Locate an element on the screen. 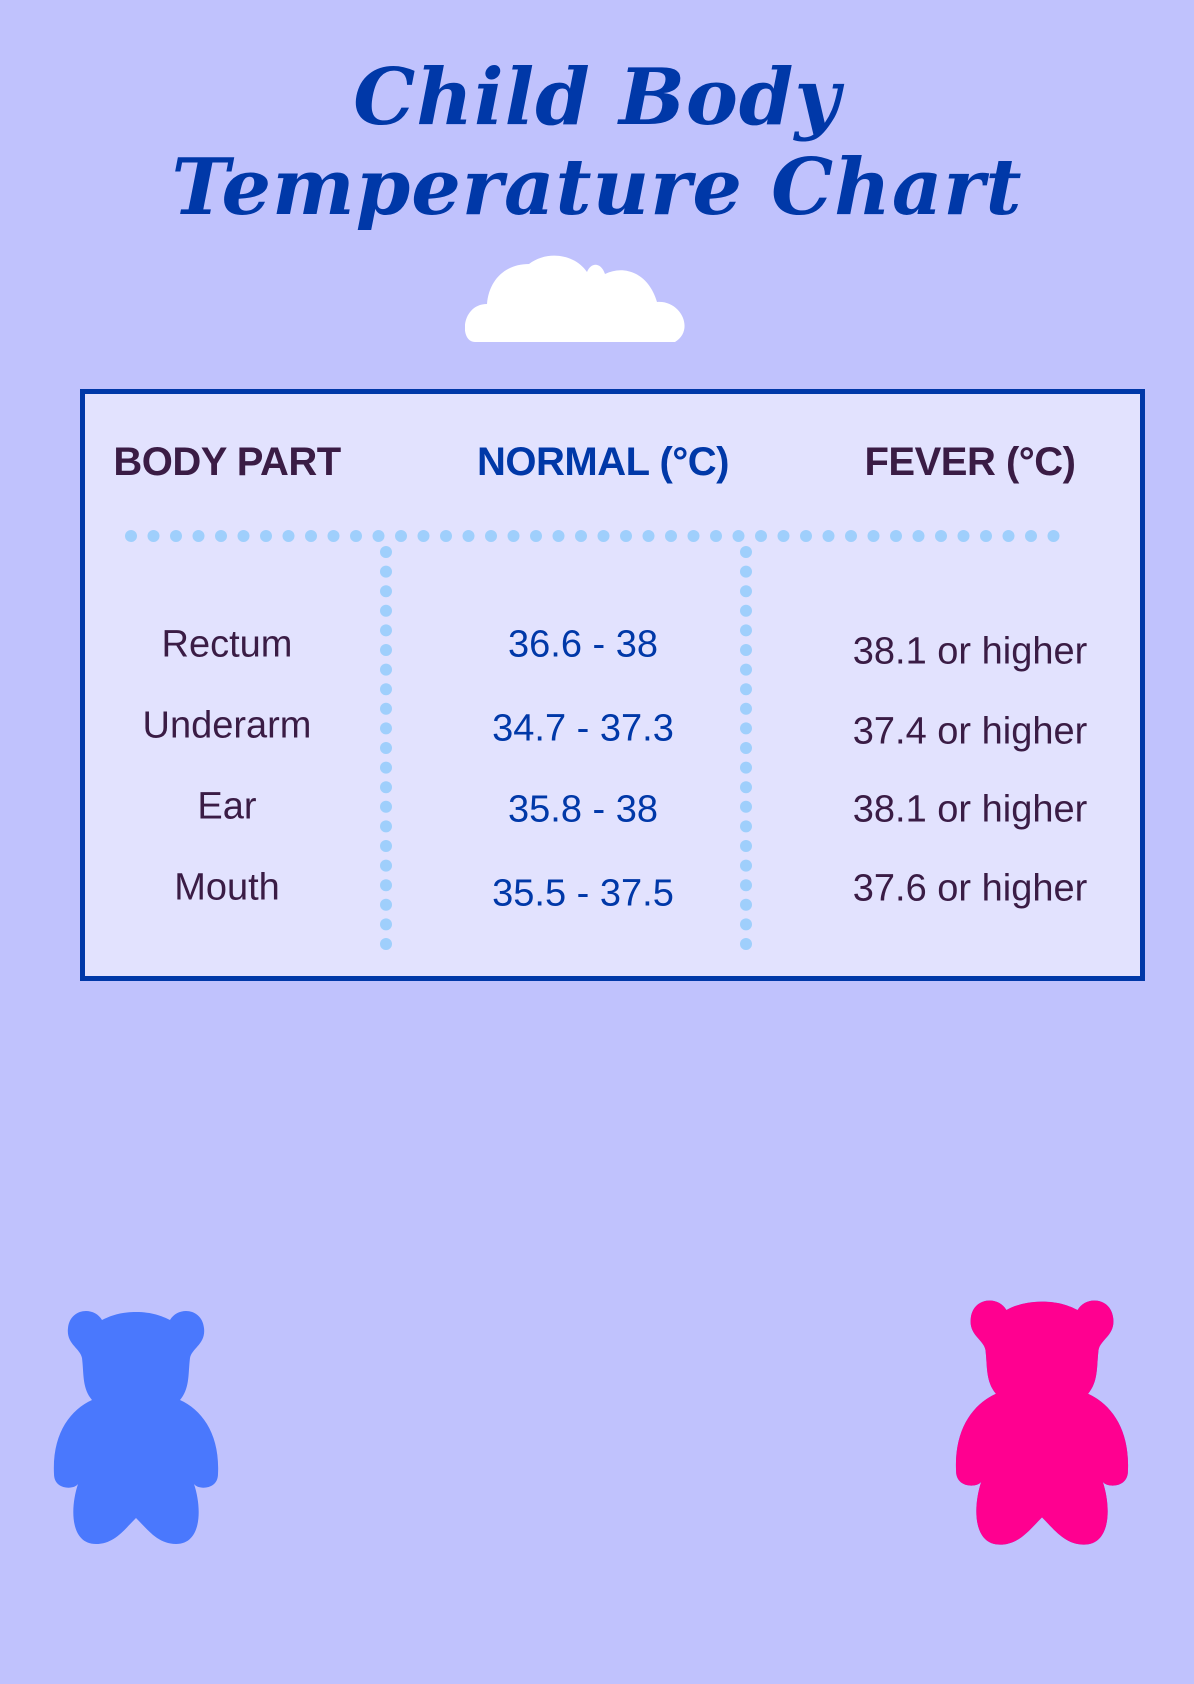 The width and height of the screenshot is (1194, 1684). header-normal: NORMAL (°C) is located at coordinates (603, 462).